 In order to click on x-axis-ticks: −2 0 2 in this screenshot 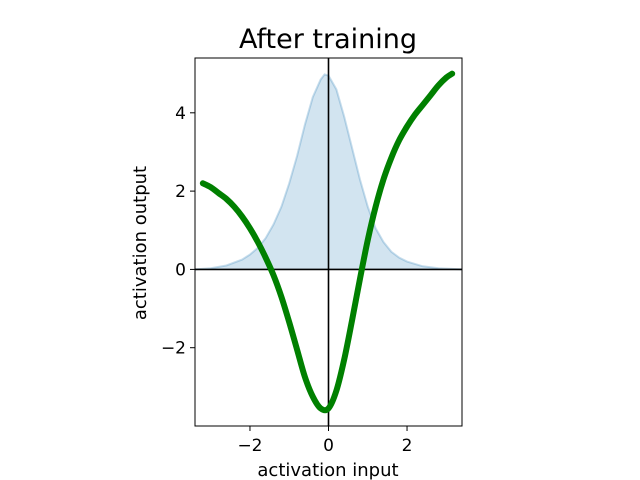, I will do `click(324, 441)`.